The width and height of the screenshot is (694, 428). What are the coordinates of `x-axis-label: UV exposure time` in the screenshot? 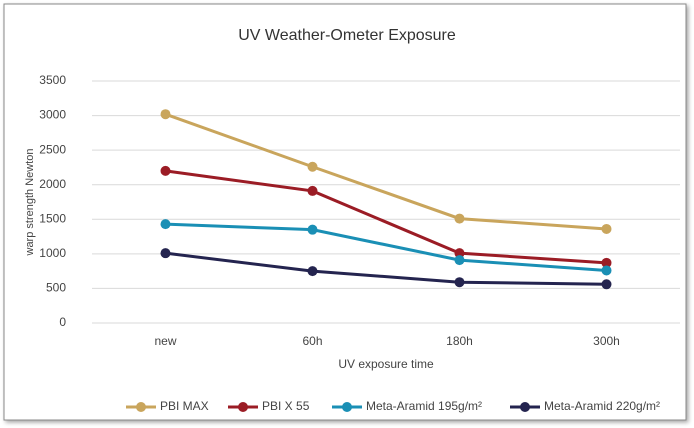 It's located at (386, 364).